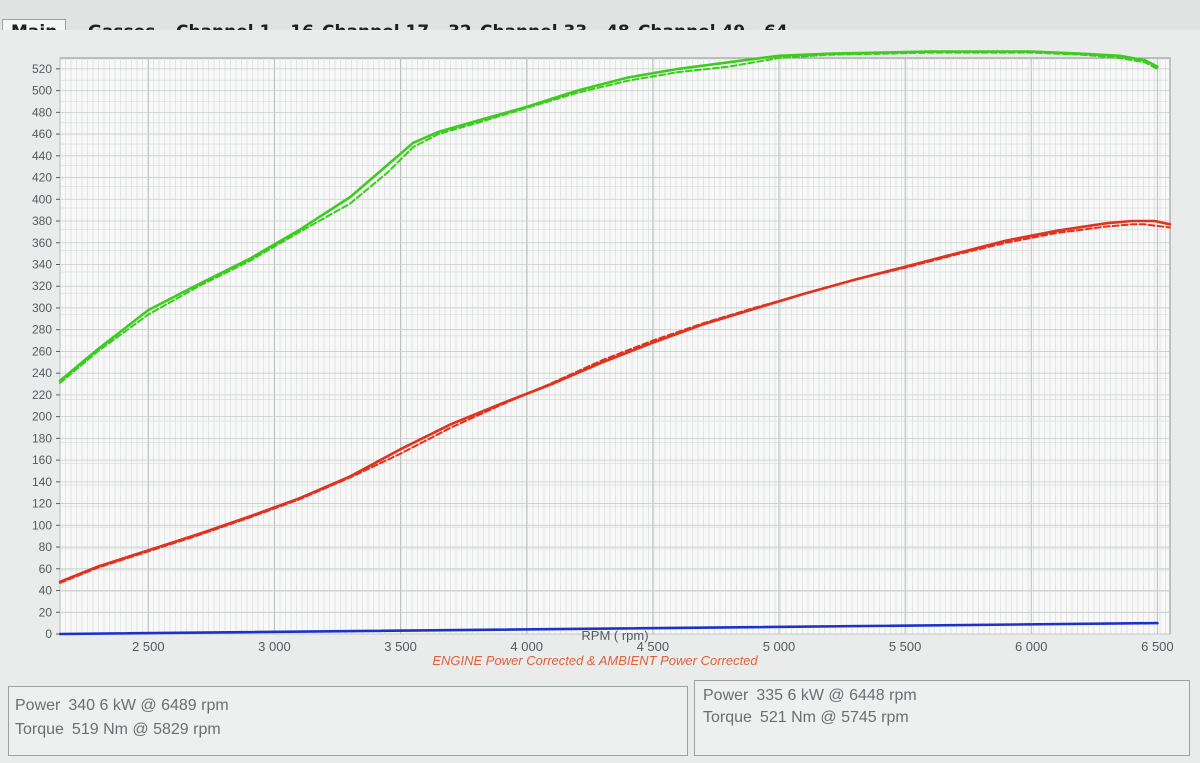 This screenshot has width=1200, height=763. What do you see at coordinates (42, 156) in the screenshot?
I see `y-tick-label: 440` at bounding box center [42, 156].